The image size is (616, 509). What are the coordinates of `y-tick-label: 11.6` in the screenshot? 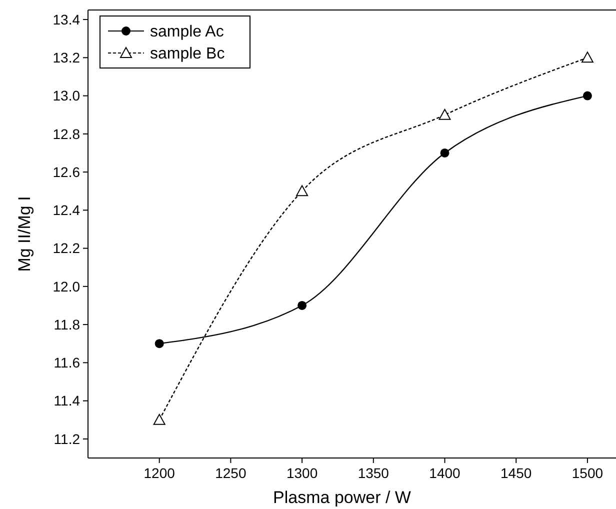 It's located at (67, 362).